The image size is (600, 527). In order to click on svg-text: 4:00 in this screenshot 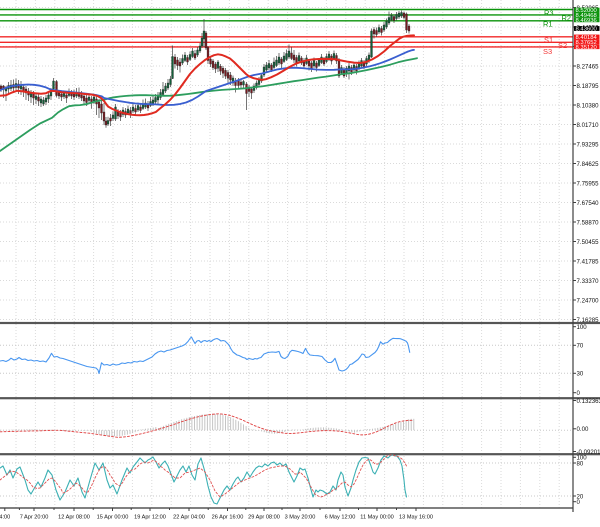, I will do `click(5, 518)`.